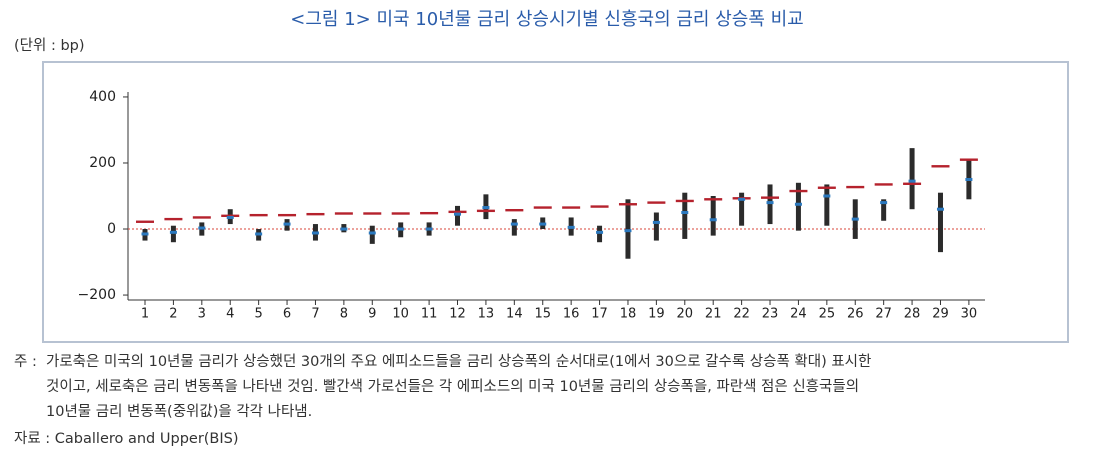 The height and width of the screenshot is (462, 1094). Describe the element at coordinates (230, 314) in the screenshot. I see `x-tick-label: 4` at that location.